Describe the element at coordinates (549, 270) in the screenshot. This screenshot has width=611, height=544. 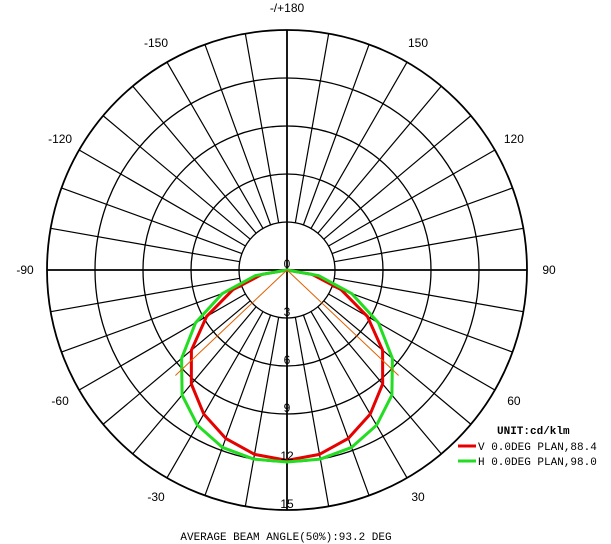
I see `angle-label-right: 90` at that location.